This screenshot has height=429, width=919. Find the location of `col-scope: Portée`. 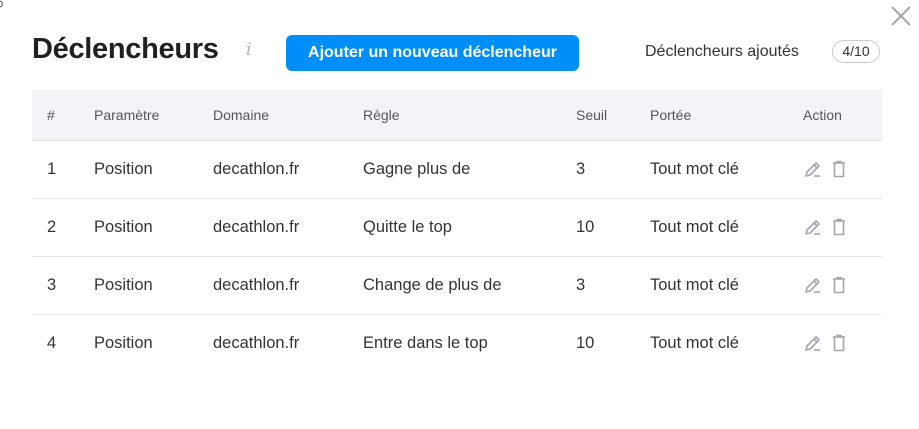

col-scope: Portée is located at coordinates (671, 114).